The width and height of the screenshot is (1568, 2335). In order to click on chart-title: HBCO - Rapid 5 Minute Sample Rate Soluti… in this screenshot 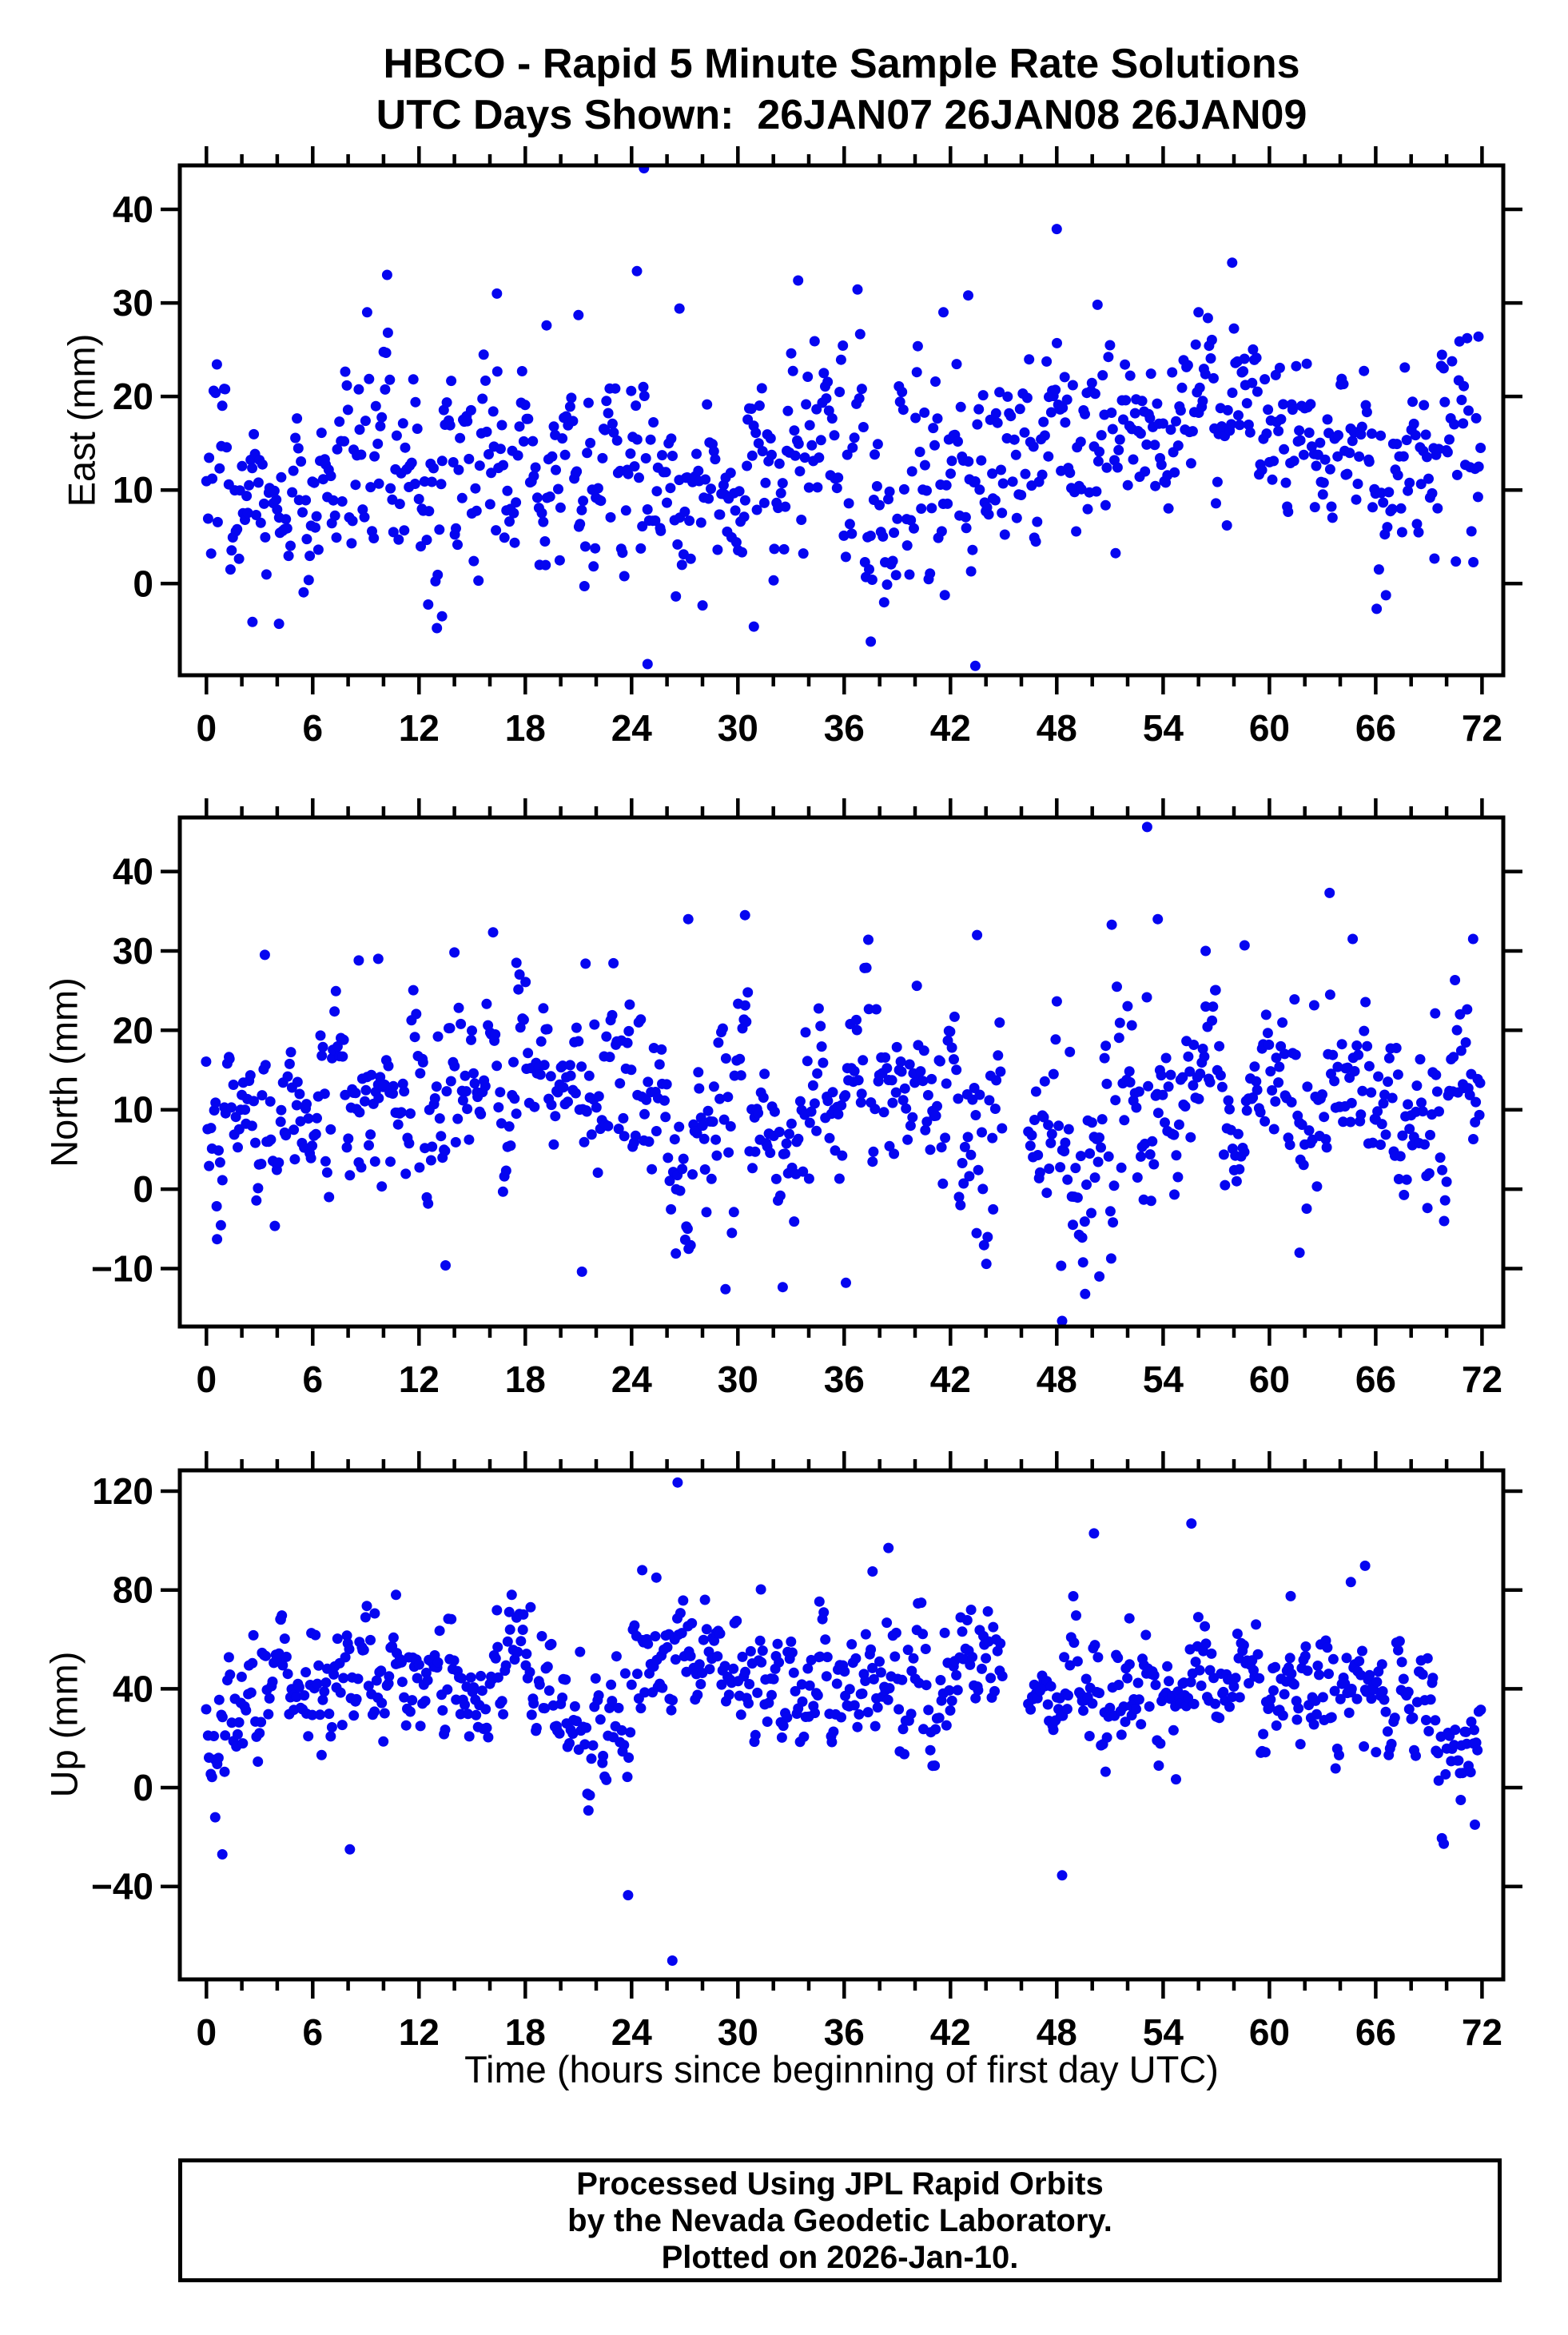, I will do `click(841, 64)`.